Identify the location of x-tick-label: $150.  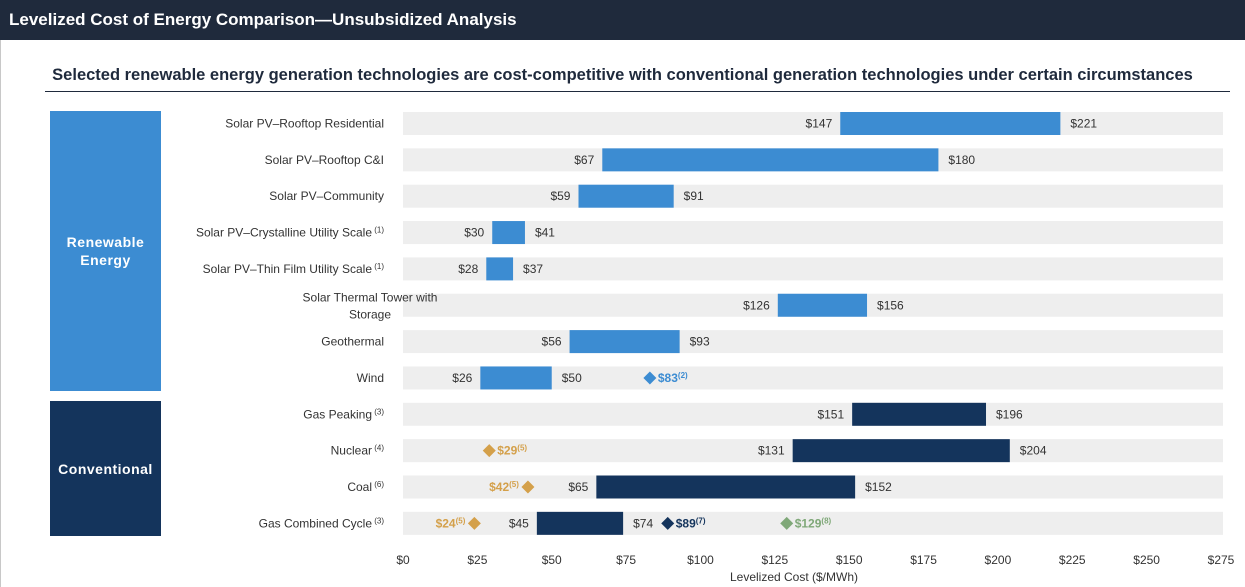
(849, 560).